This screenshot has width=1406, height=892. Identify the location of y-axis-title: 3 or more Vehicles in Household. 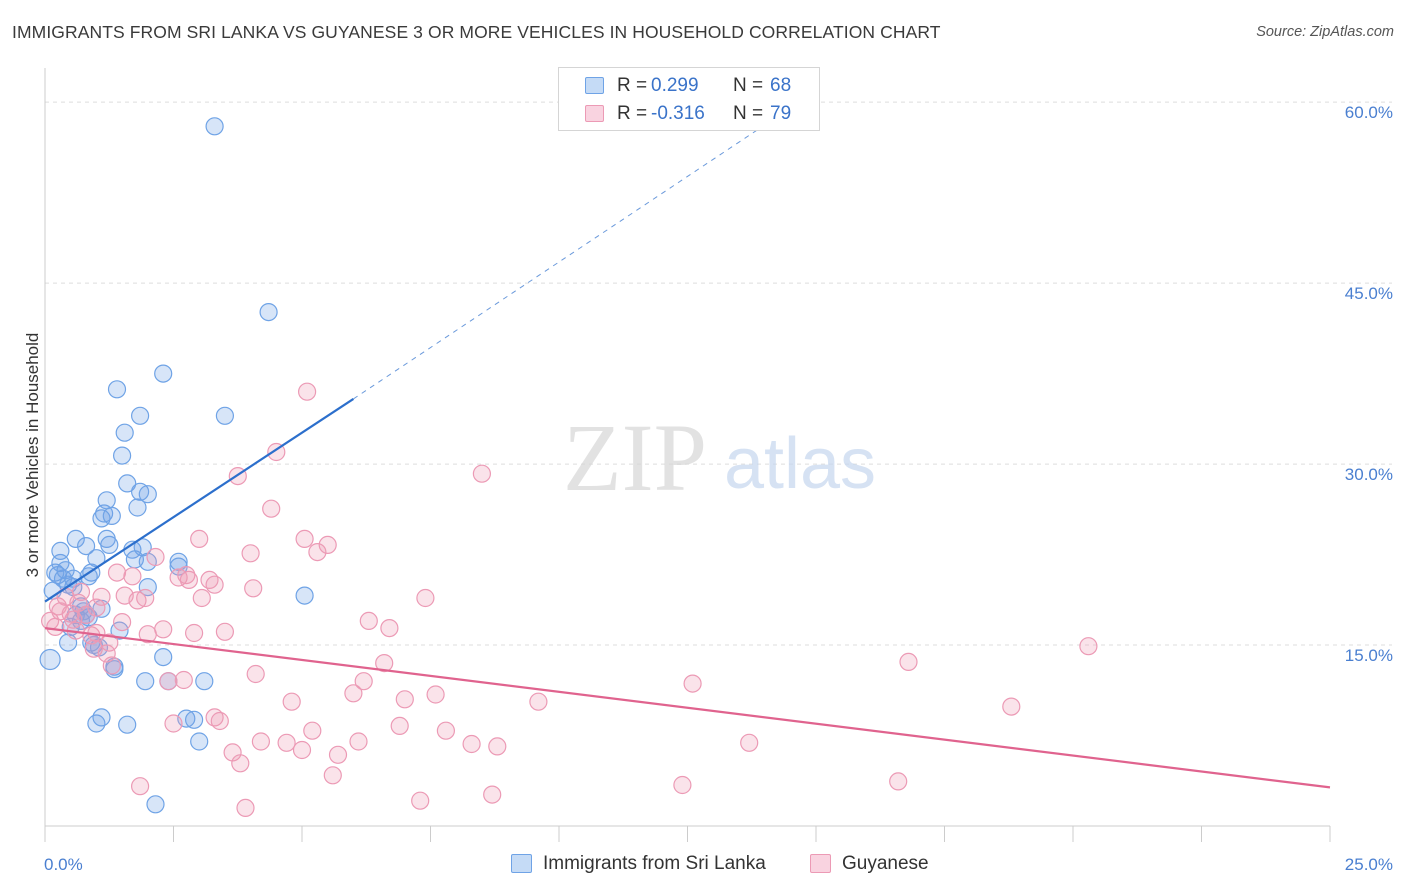
(32, 455).